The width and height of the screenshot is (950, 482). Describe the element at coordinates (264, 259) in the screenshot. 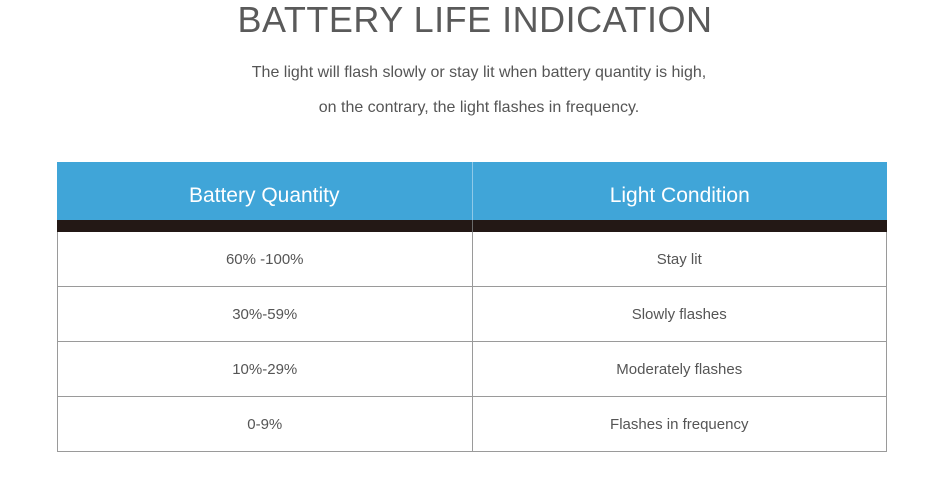

I see `battery-quantity-cell: 60% -100%` at that location.